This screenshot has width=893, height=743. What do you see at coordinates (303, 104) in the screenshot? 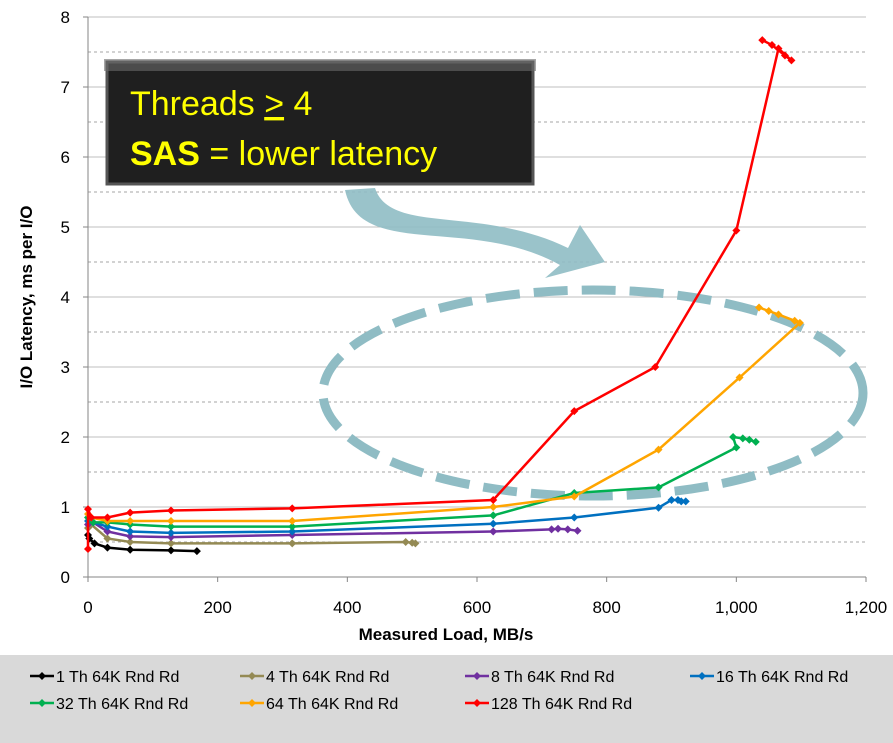
I see `annotation-text: 4` at bounding box center [303, 104].